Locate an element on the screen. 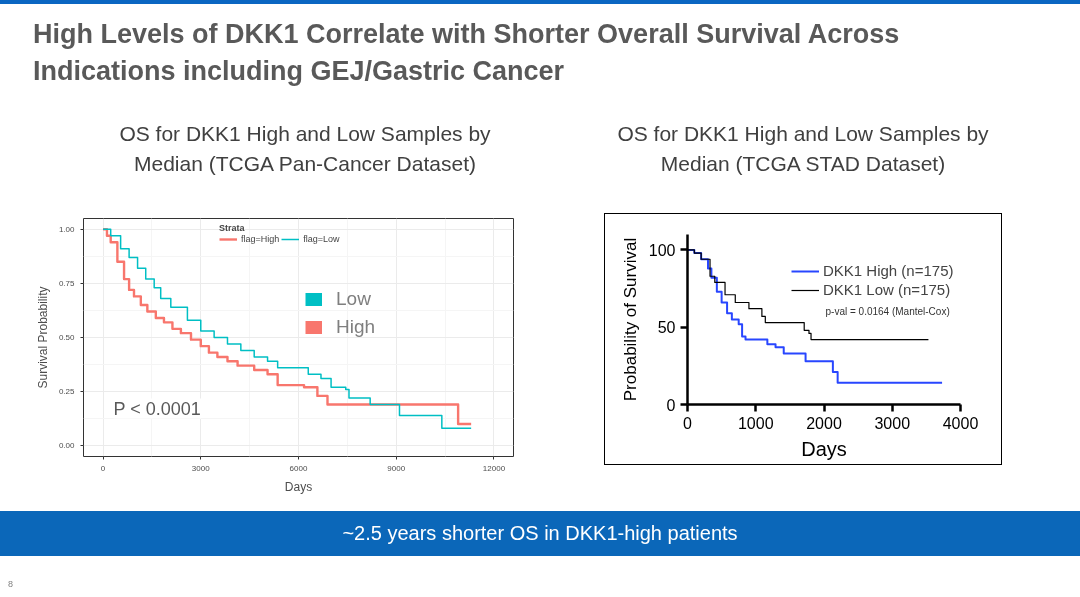 This screenshot has width=1080, height=597. y-tick-label: 0.75 is located at coordinates (67, 283).